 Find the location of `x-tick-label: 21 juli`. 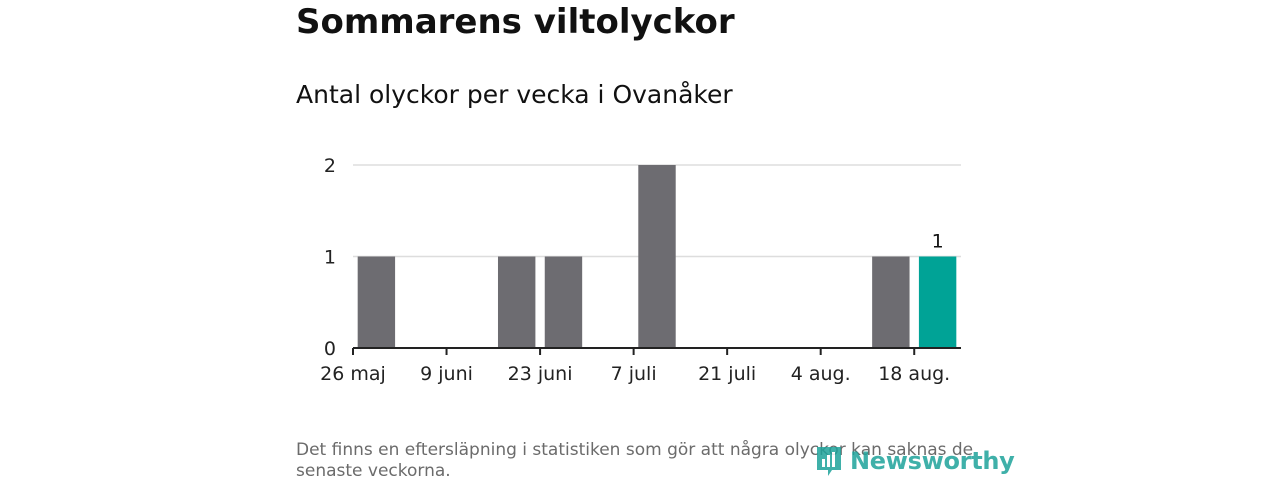

x-tick-label: 21 juli is located at coordinates (727, 374).